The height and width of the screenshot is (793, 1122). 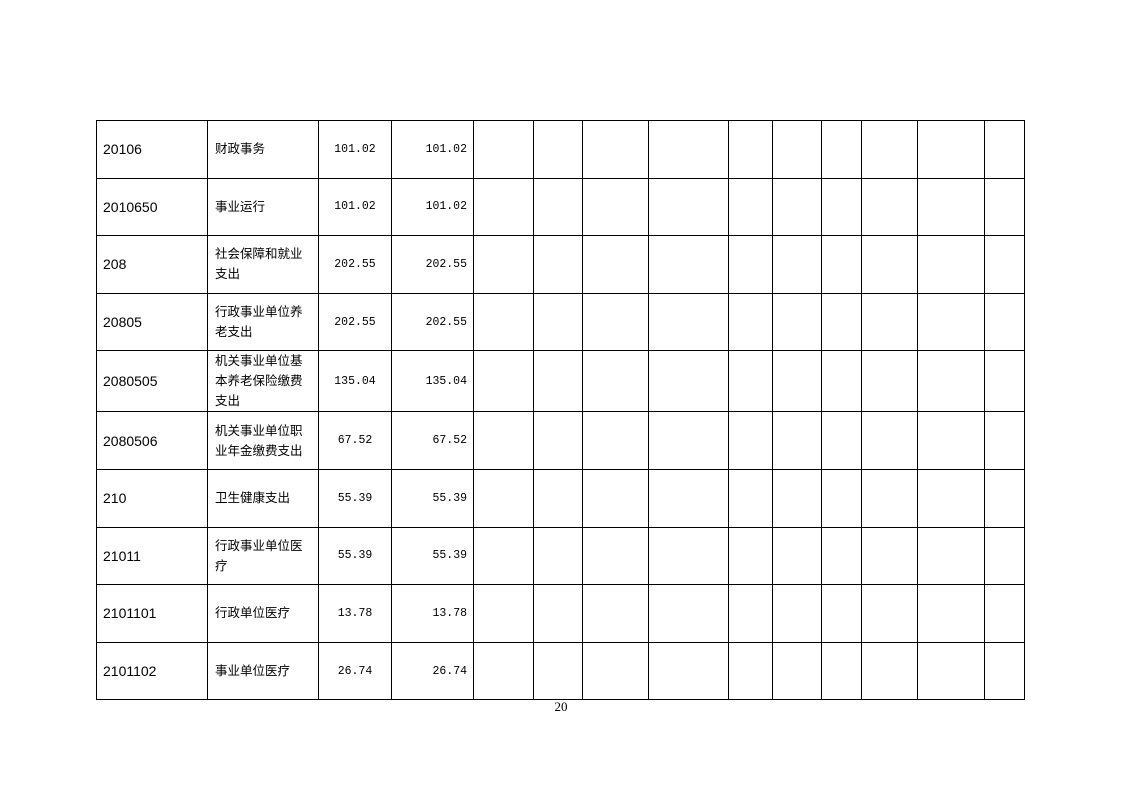 What do you see at coordinates (152, 149) in the screenshot?
I see `code-cell: 20106` at bounding box center [152, 149].